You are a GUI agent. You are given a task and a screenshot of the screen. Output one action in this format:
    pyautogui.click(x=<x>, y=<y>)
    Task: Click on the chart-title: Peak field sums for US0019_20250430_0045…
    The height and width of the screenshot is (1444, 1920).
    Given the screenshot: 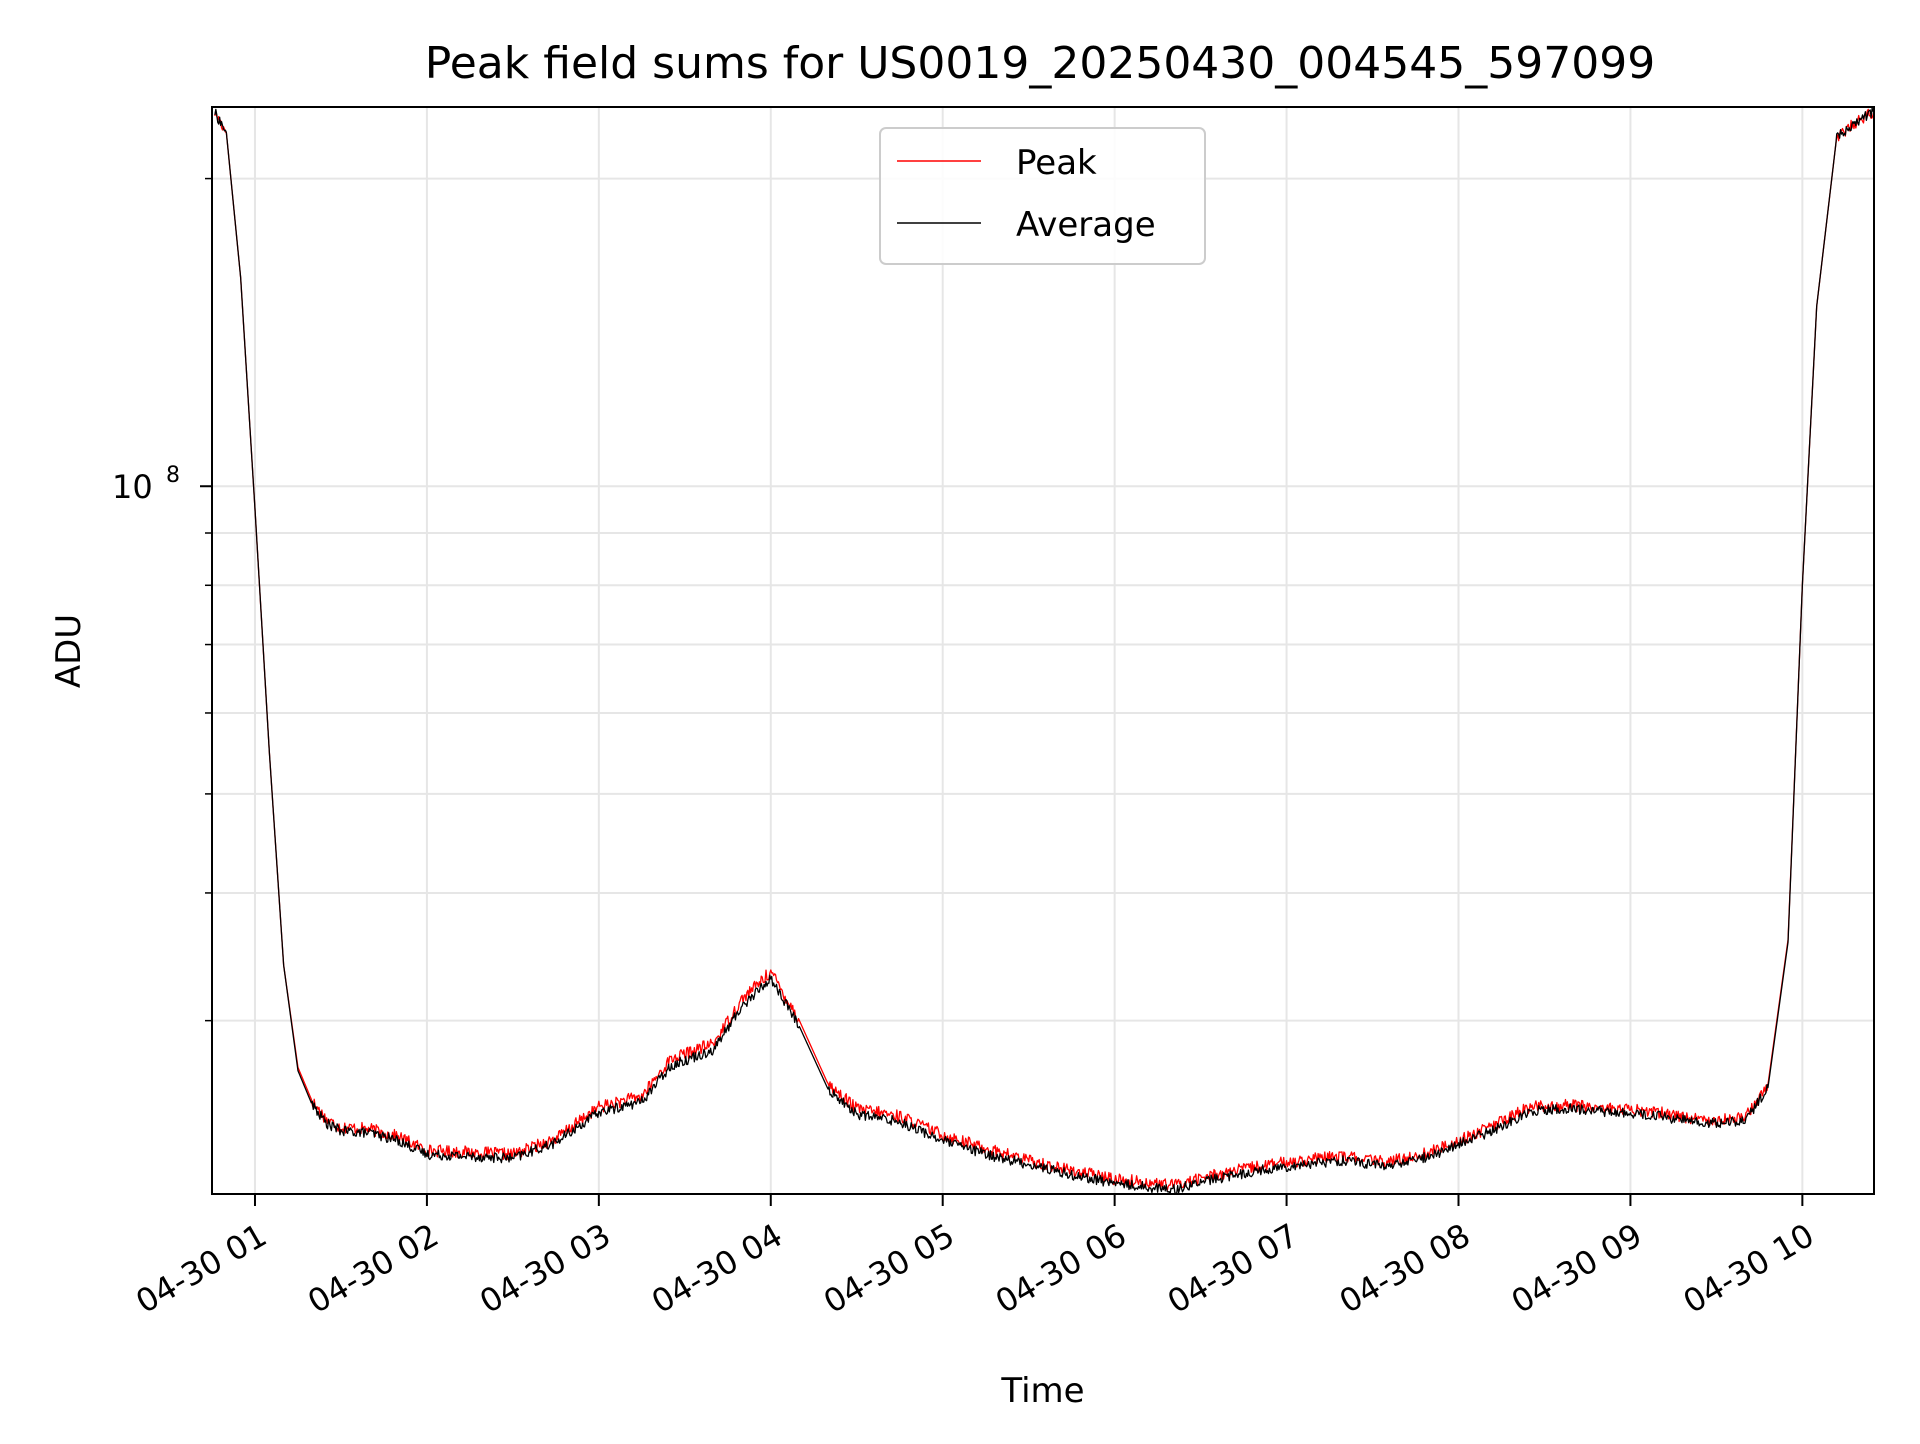 What is the action you would take?
    pyautogui.click(x=1040, y=63)
    